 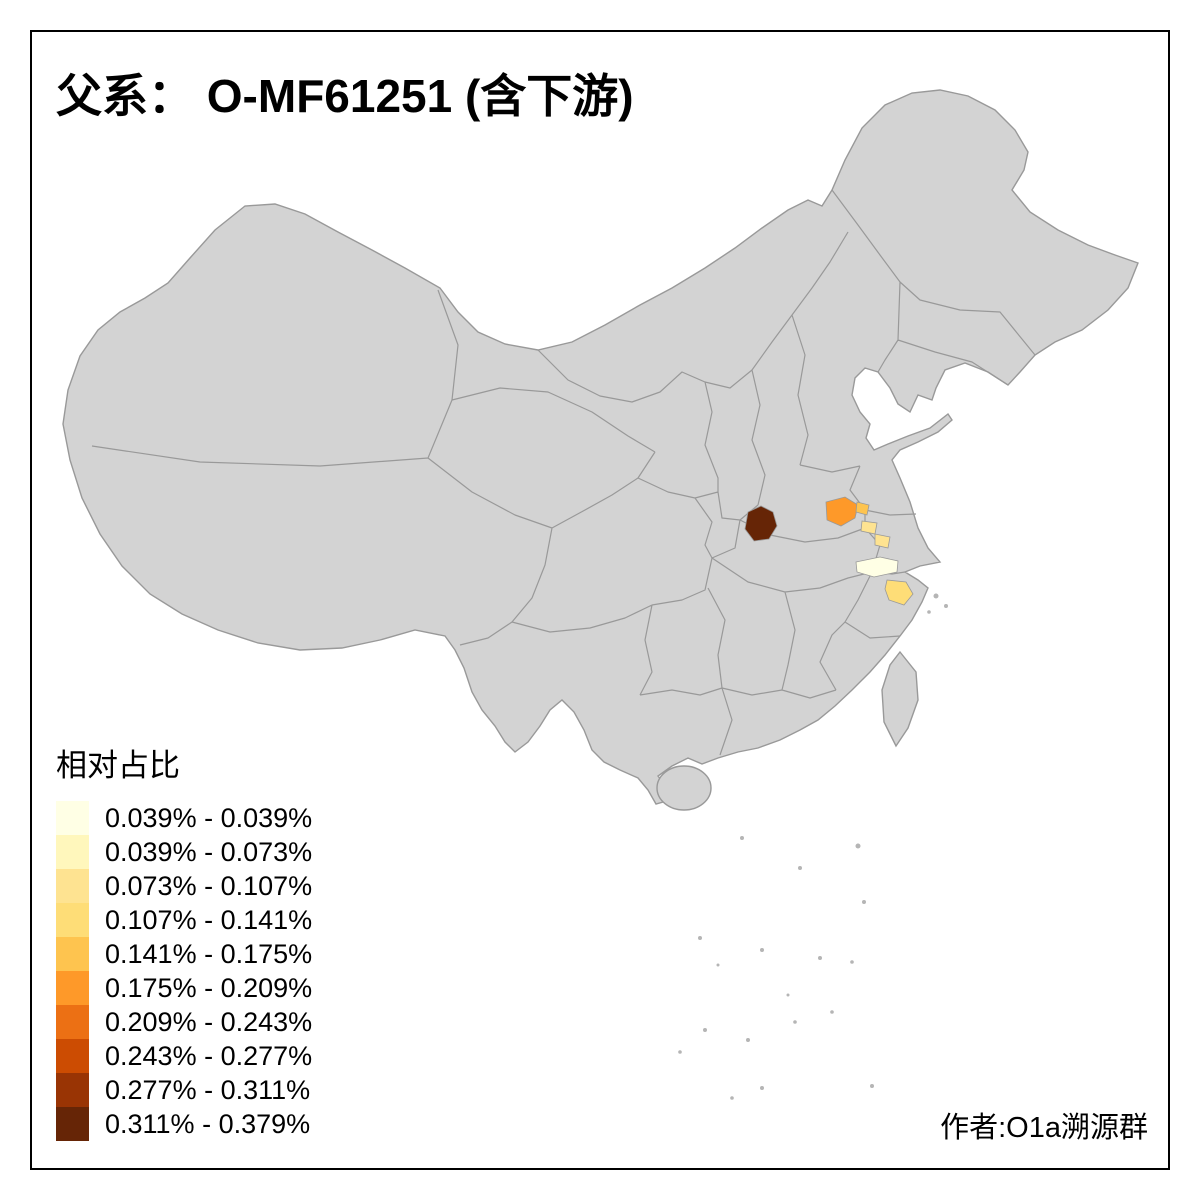 I want to click on legend-item: 0.277% - 0.311%, so click(x=184, y=1090).